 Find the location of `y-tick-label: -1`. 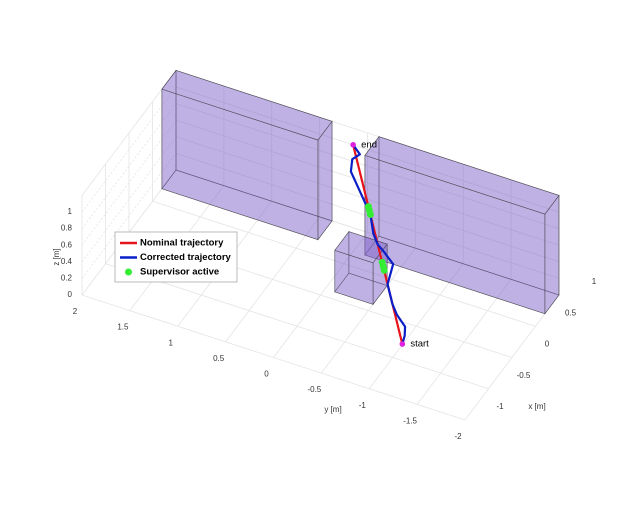

y-tick-label: -1 is located at coordinates (363, 405).